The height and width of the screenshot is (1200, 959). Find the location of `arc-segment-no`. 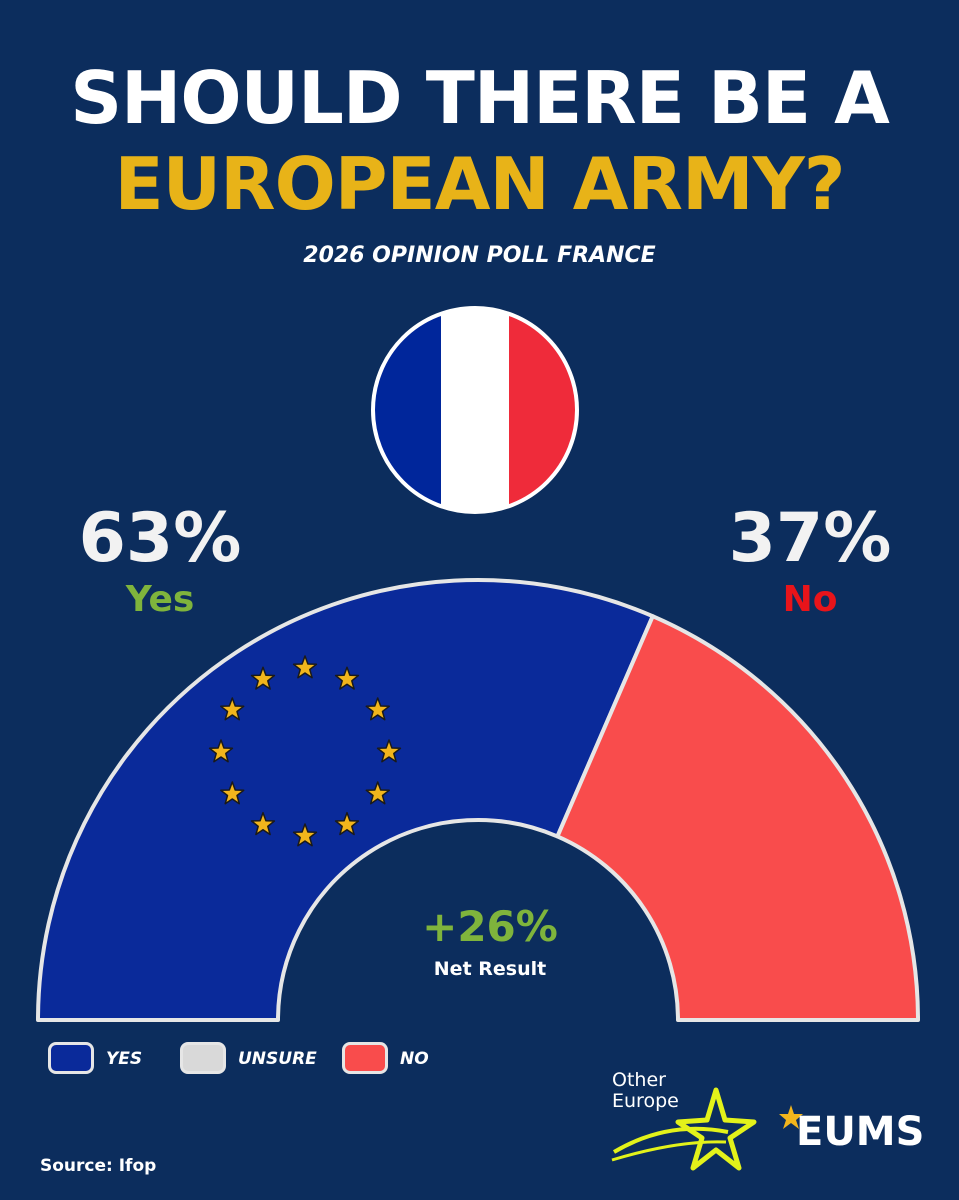

arc-segment-no is located at coordinates (737, 818).